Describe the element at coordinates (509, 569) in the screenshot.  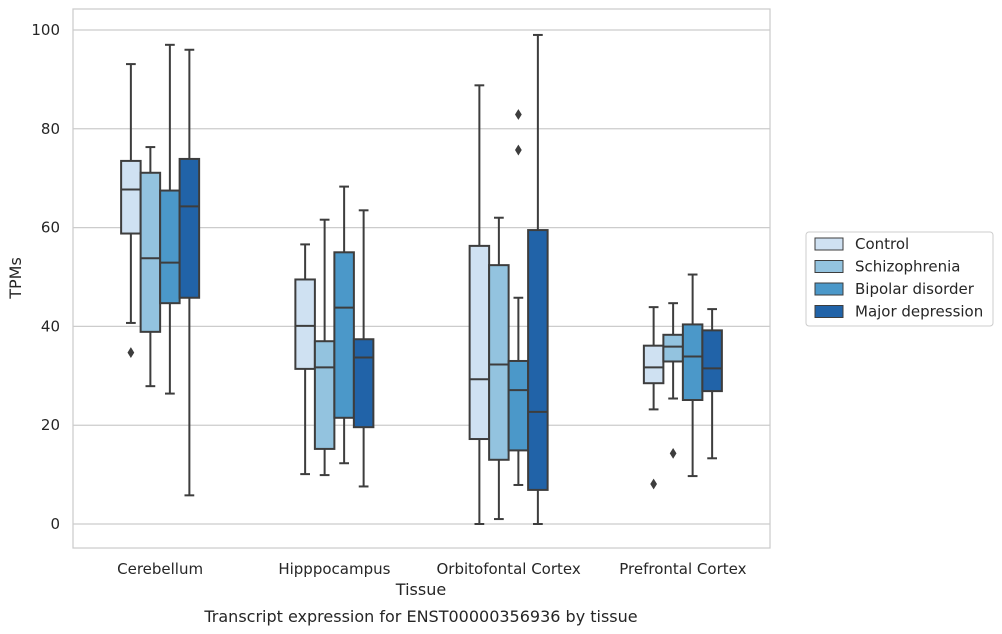
I see `x-tick-label: Orbitofontal Cortex` at that location.